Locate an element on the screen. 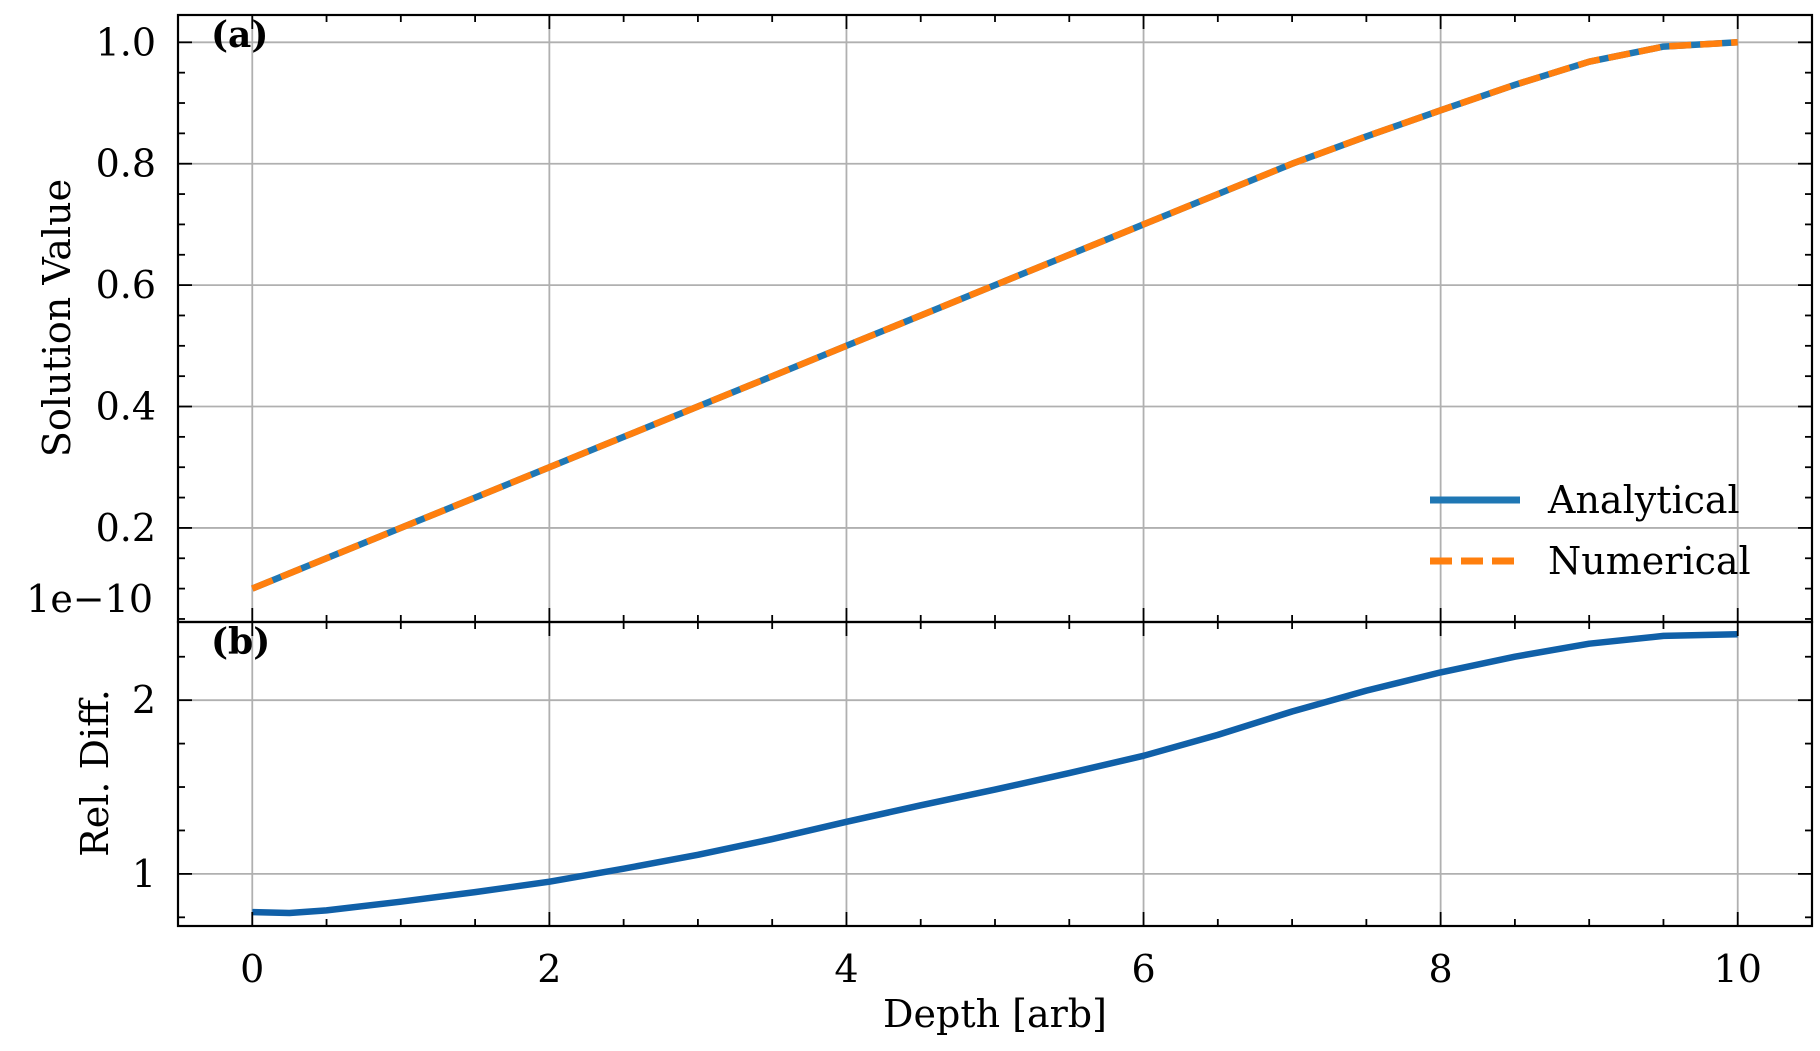  panel-a-y-axis-label: Solution Value is located at coordinates (57, 318).